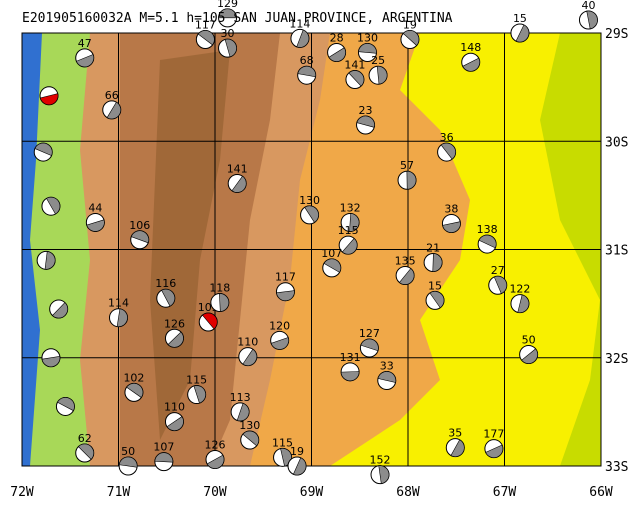 The image size is (644, 514). I want to click on depth-label: 35, so click(455, 433).